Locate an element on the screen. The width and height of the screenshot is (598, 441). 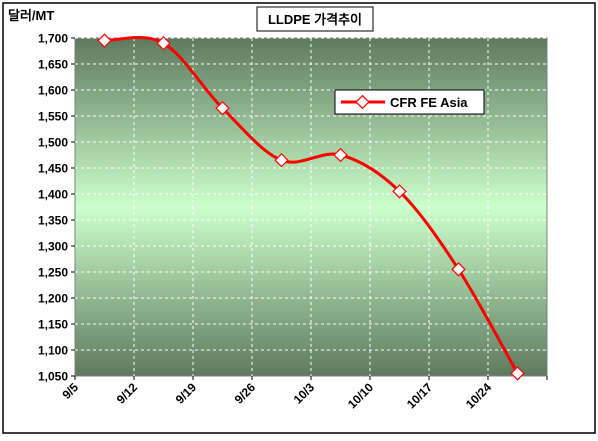
y-tick-label: 1,600 is located at coordinates (53, 91).